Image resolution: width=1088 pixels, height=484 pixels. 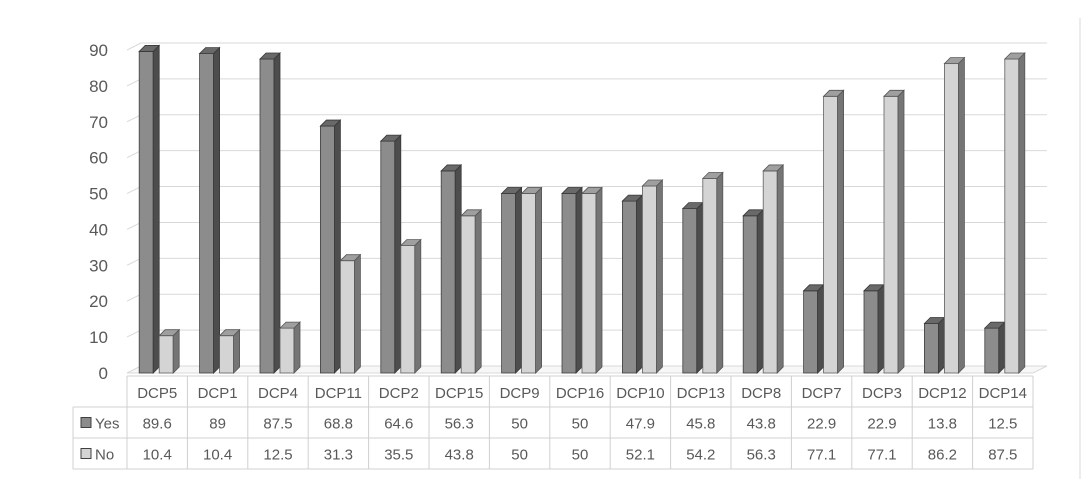 What do you see at coordinates (761, 455) in the screenshot?
I see `data-label-no: 56.3` at bounding box center [761, 455].